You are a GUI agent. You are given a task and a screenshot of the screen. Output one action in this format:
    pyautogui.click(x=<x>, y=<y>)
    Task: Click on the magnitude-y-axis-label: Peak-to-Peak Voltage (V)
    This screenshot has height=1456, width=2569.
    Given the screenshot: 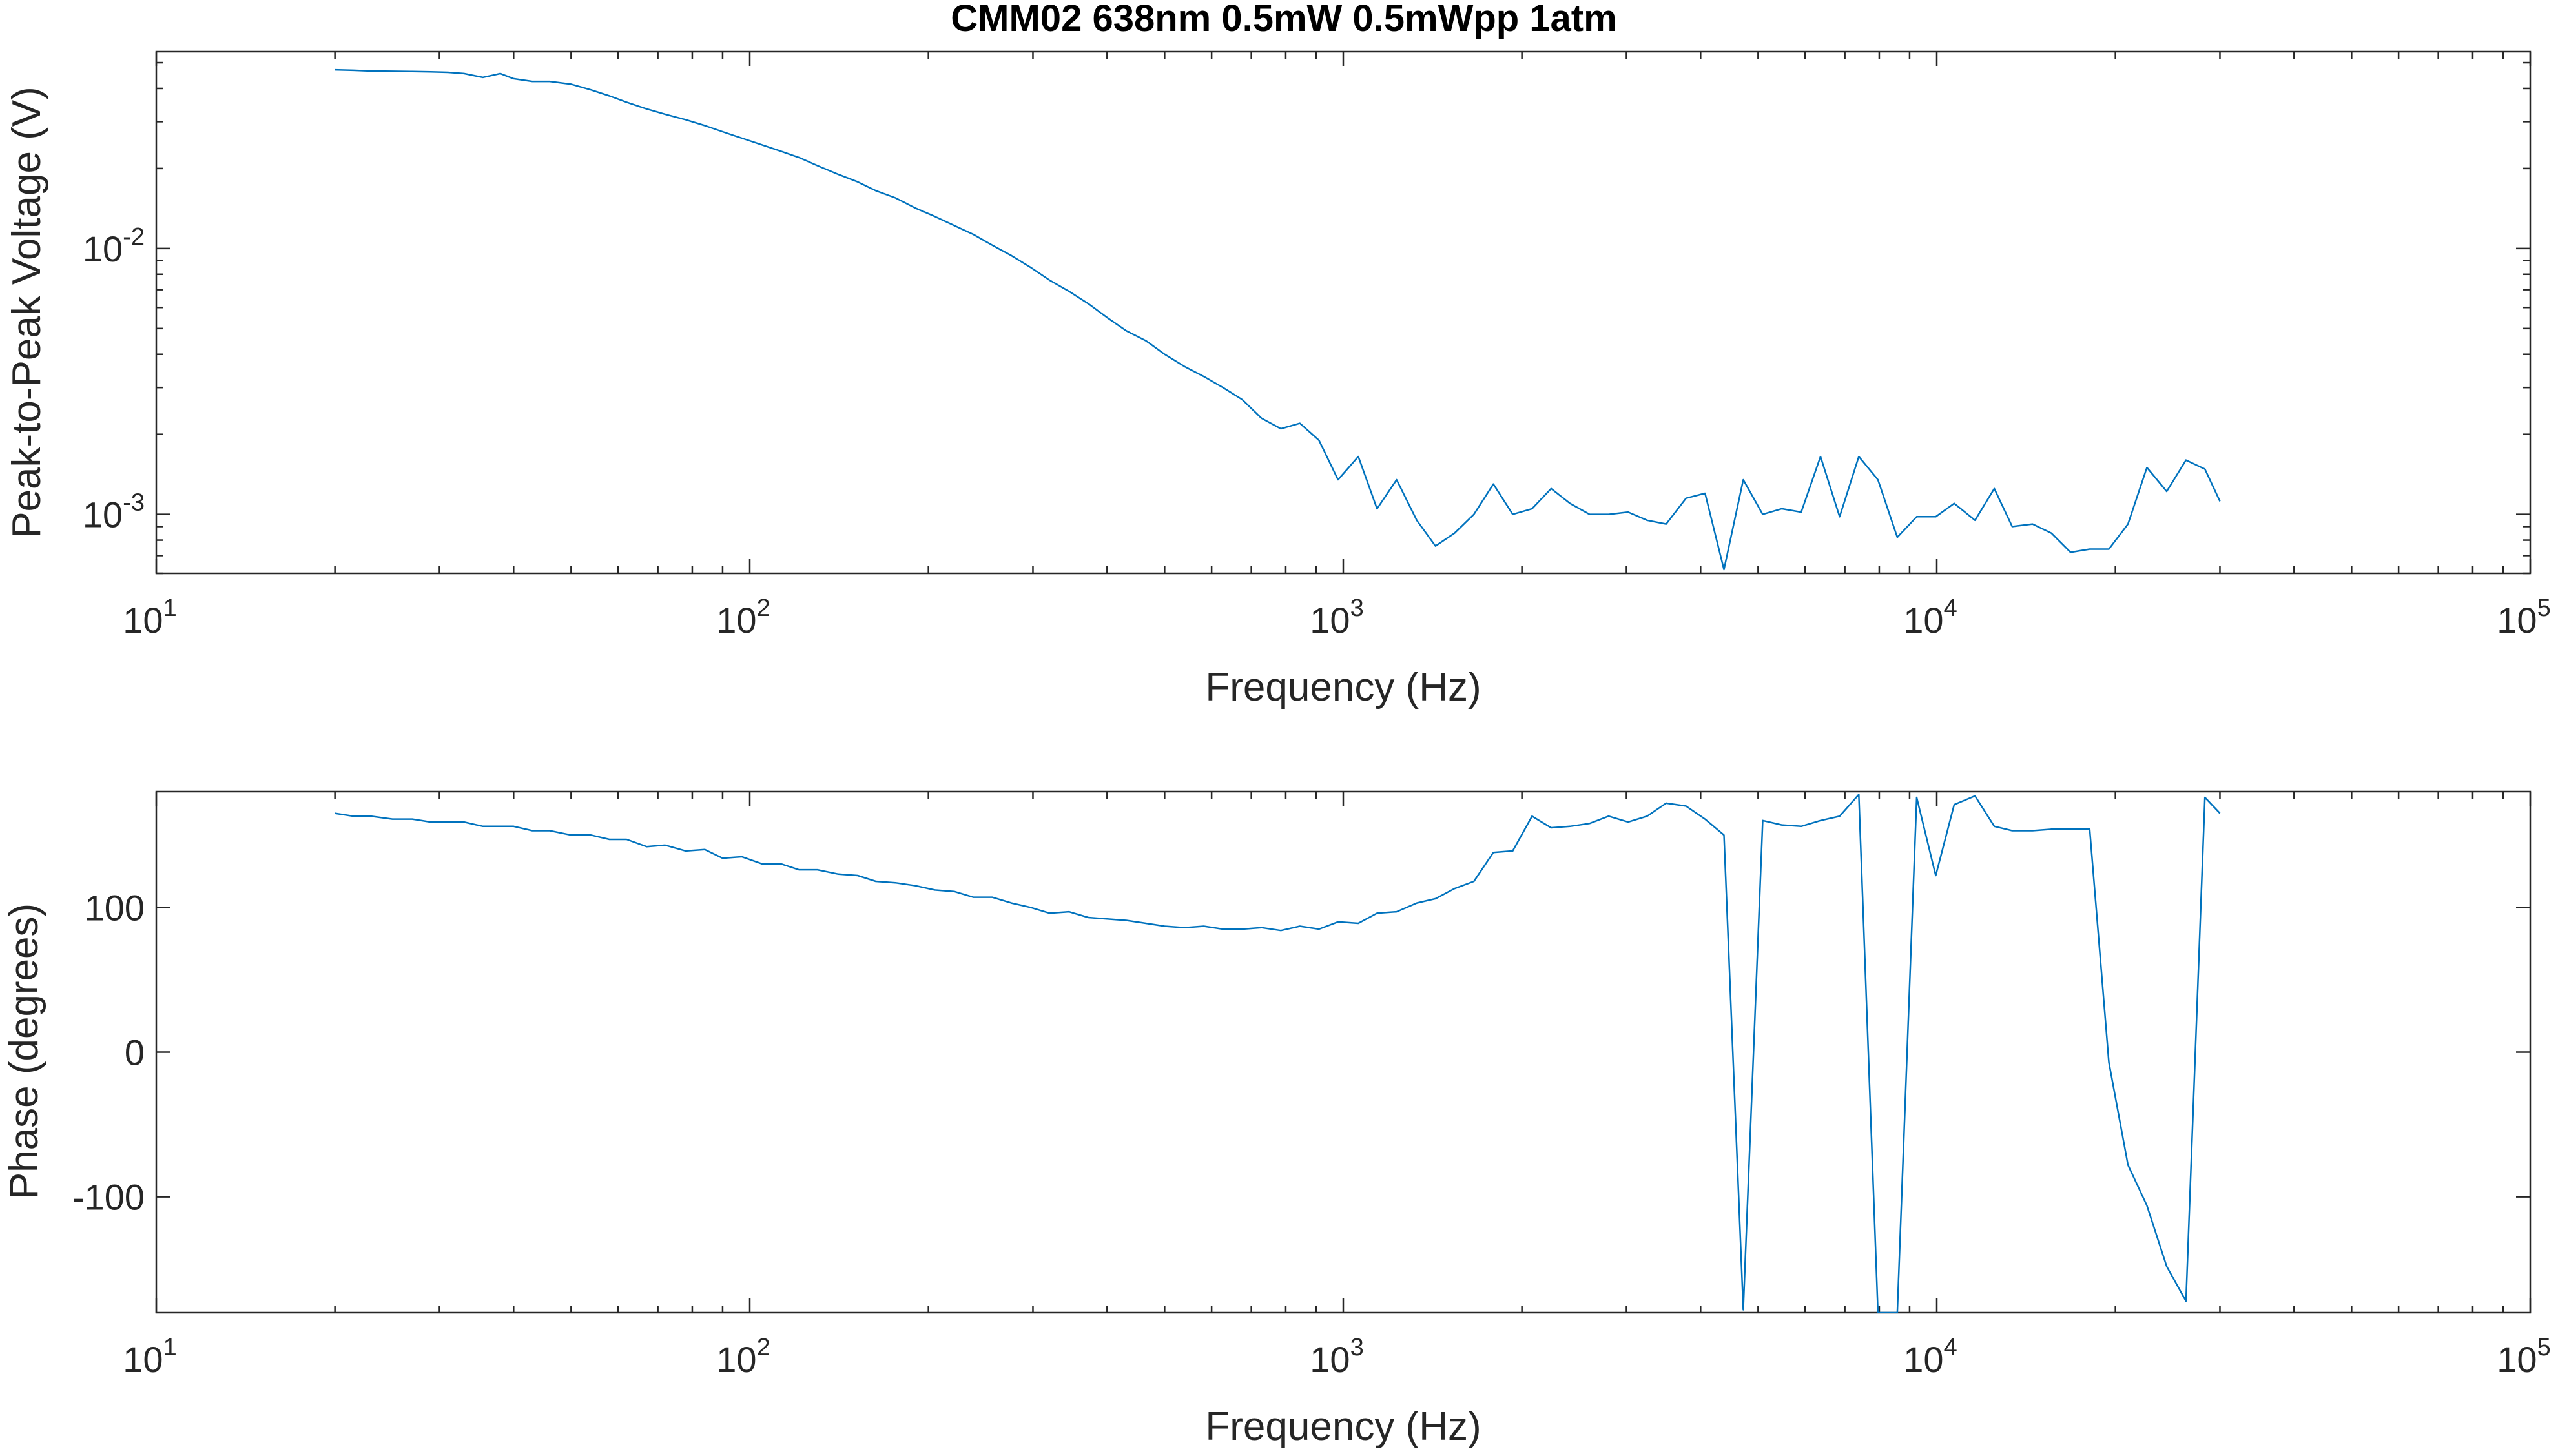 What is the action you would take?
    pyautogui.click(x=27, y=312)
    